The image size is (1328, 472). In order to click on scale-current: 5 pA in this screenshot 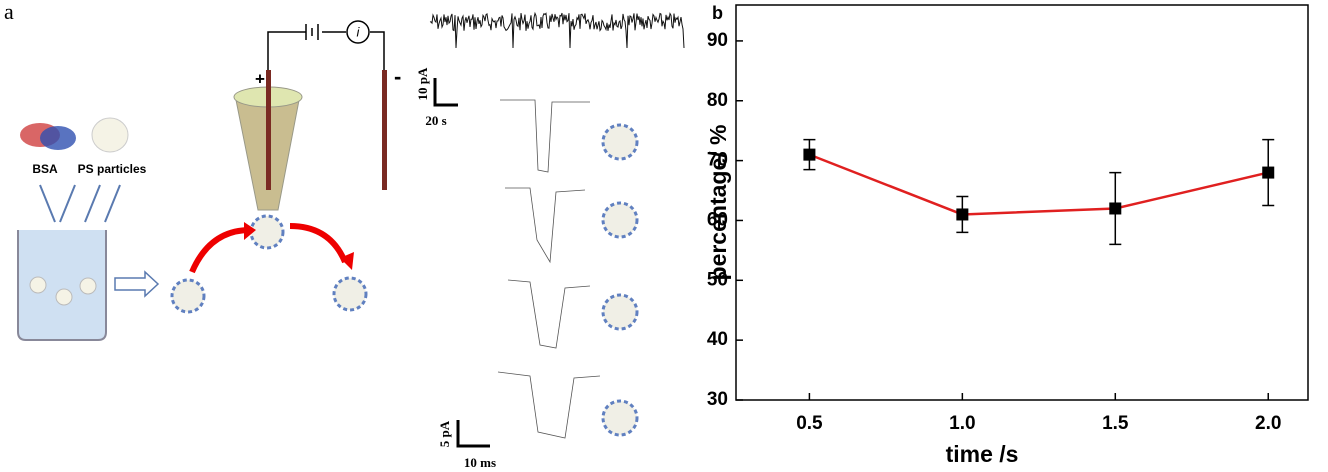, I will do `click(444, 433)`.